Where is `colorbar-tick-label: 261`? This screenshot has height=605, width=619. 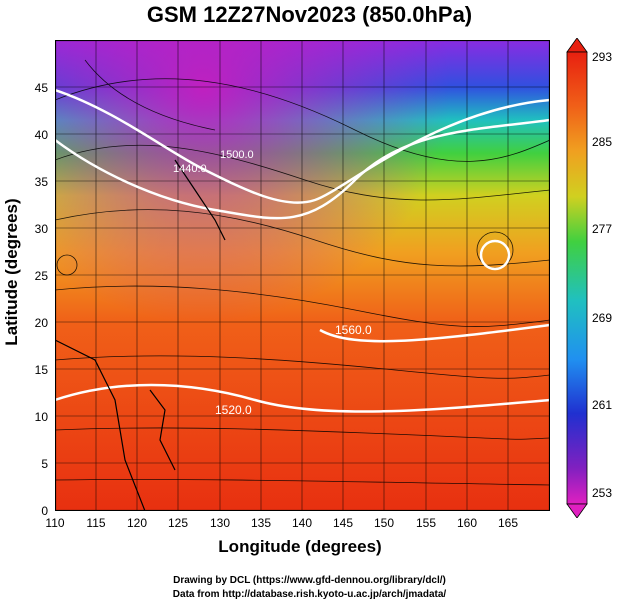
colorbar-tick-label: 261 is located at coordinates (602, 405).